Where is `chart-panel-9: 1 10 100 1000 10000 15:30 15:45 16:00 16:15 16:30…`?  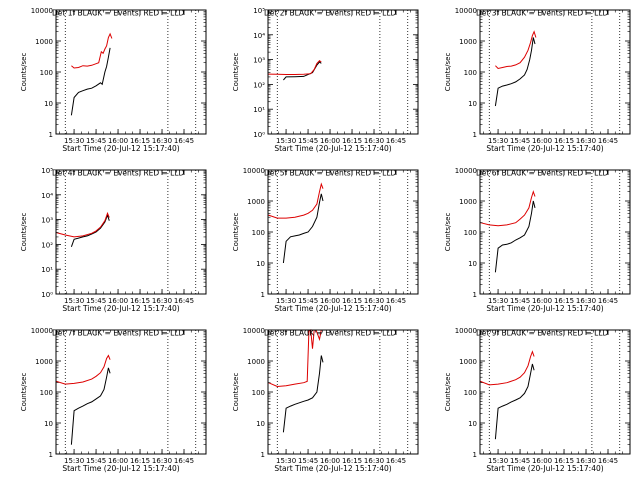 chart-panel-9: 1 10 100 1000 10000 15:30 15:45 16:00 16:15 16:30… is located at coordinates (537, 400).